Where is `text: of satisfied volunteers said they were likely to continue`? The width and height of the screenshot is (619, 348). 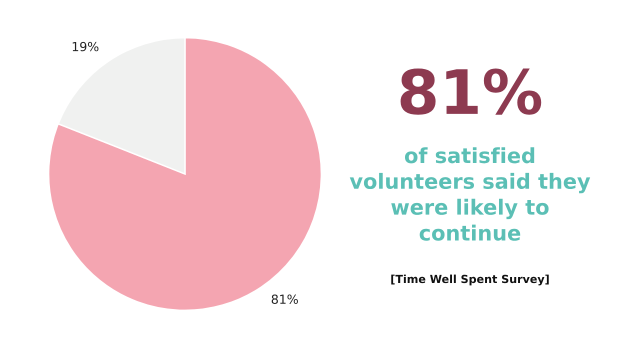
text: of satisfied volunteers said they were likely to continue is located at coordinates (470, 194).